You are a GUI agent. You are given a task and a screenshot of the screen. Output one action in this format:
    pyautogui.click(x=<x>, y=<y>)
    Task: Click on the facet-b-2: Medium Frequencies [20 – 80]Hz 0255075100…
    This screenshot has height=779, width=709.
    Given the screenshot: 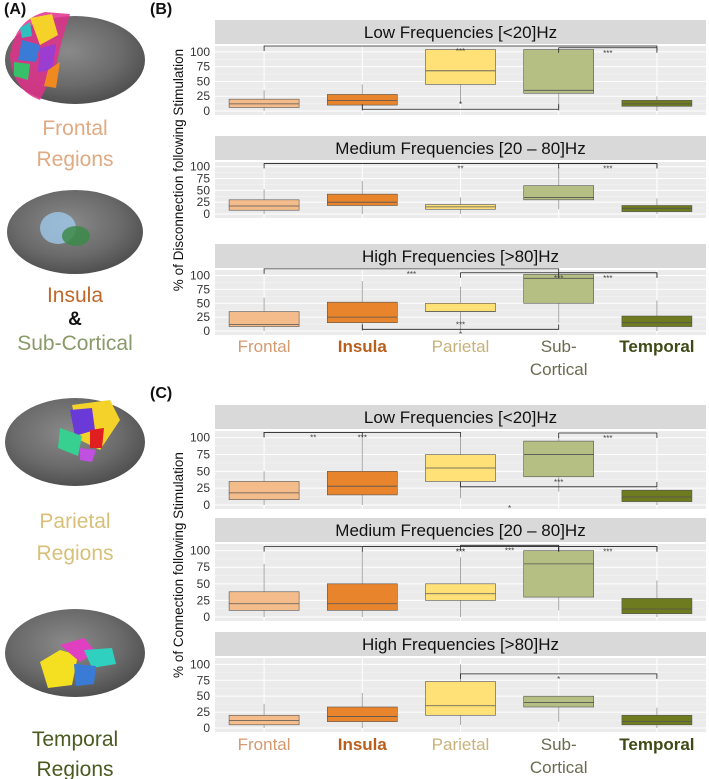 What is the action you would take?
    pyautogui.click(x=448, y=178)
    